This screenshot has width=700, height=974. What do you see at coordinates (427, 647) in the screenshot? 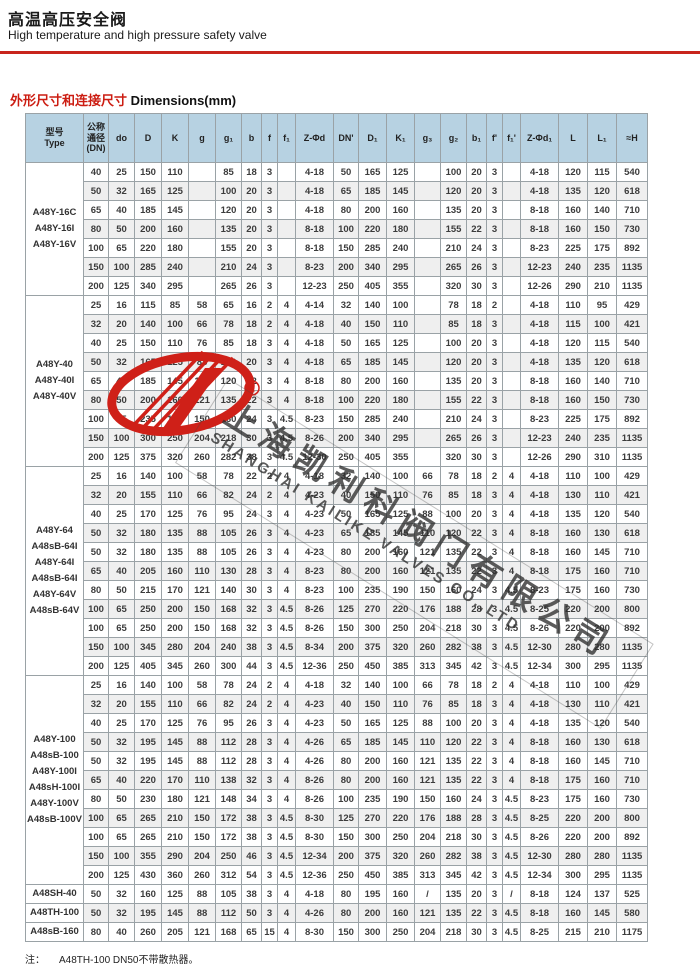
I see `data-cell: 260` at bounding box center [427, 647].